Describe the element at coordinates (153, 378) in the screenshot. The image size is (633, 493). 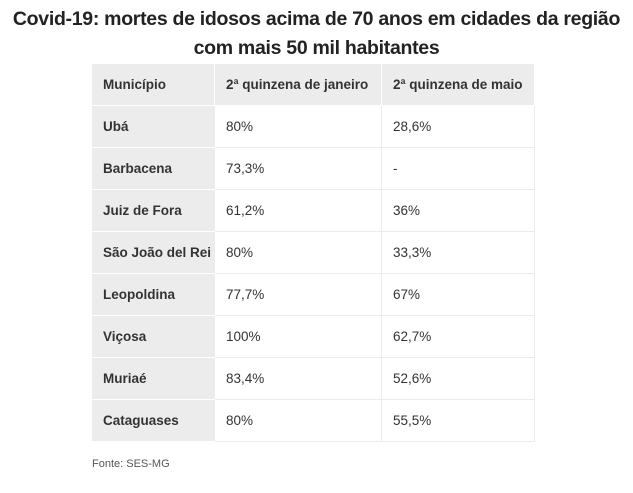
I see `municipality-cell: Muriaé` at that location.